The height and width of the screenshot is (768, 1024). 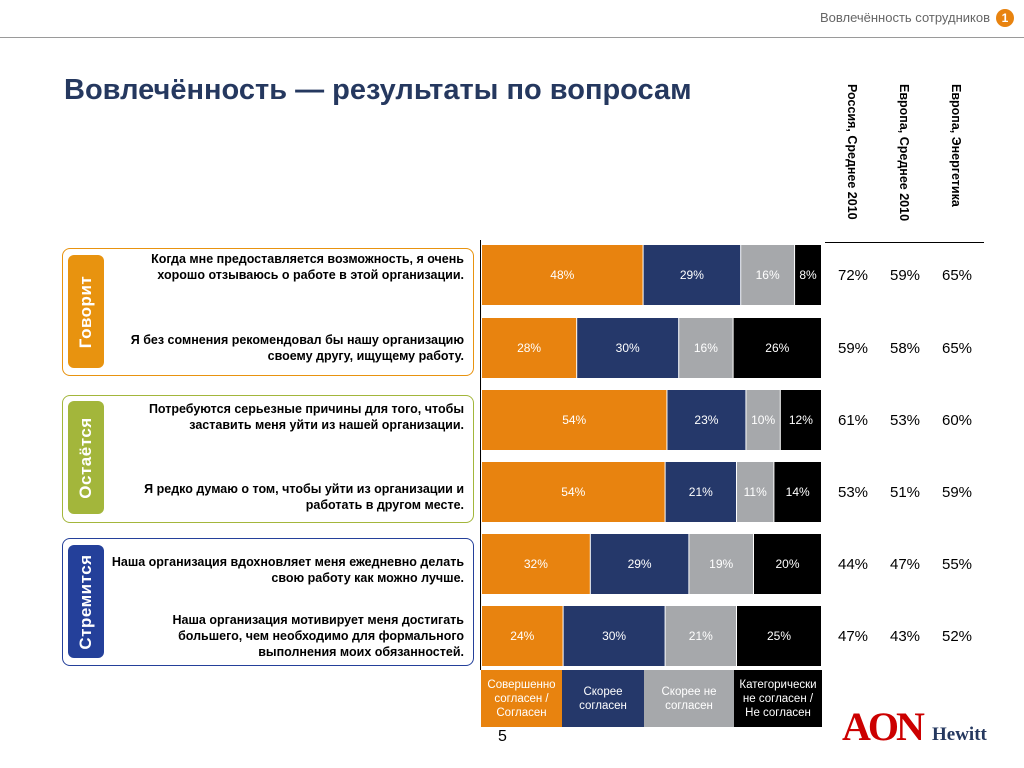 I want to click on legend-item-disagree: Категорически не согласен / Не согласен, so click(x=778, y=698).